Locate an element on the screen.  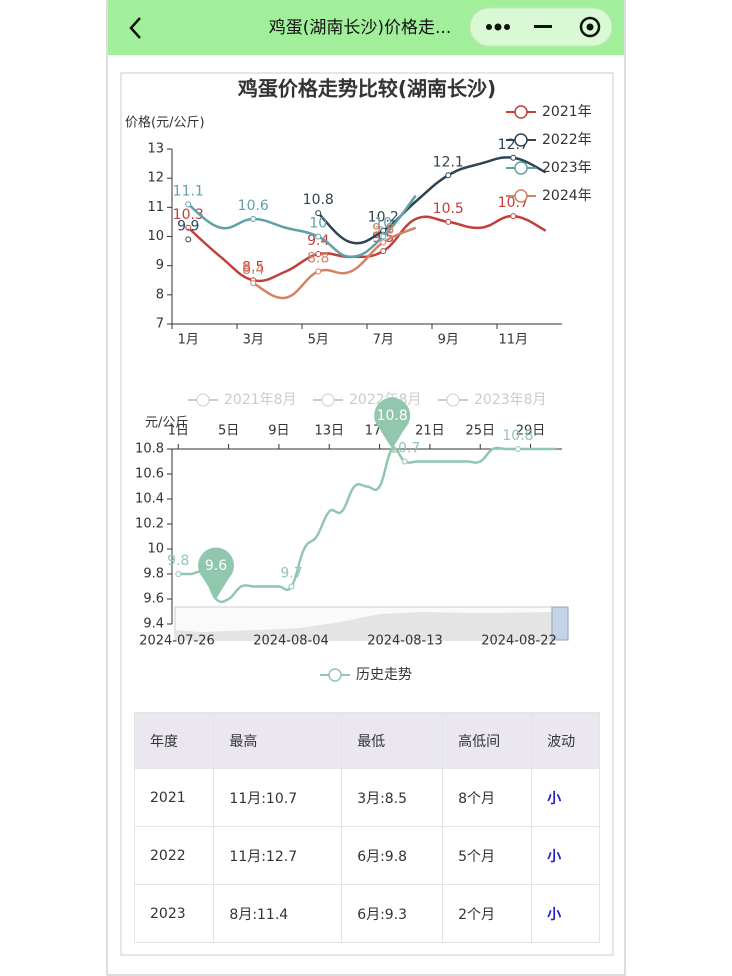
cell-text: 8月:11.4 is located at coordinates (259, 914).